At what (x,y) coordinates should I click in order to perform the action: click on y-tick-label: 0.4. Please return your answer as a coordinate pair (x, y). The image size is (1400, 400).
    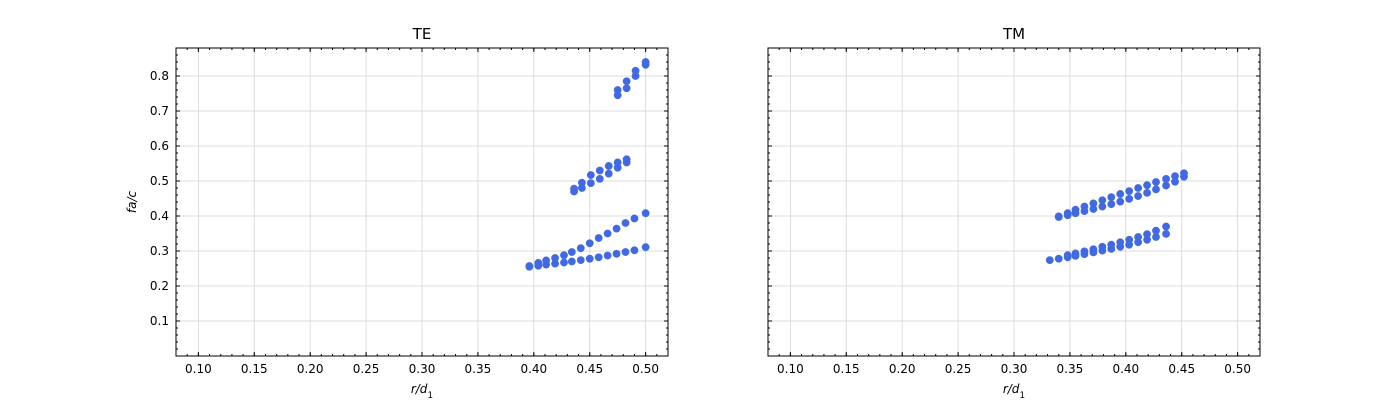
    Looking at the image, I should click on (159, 216).